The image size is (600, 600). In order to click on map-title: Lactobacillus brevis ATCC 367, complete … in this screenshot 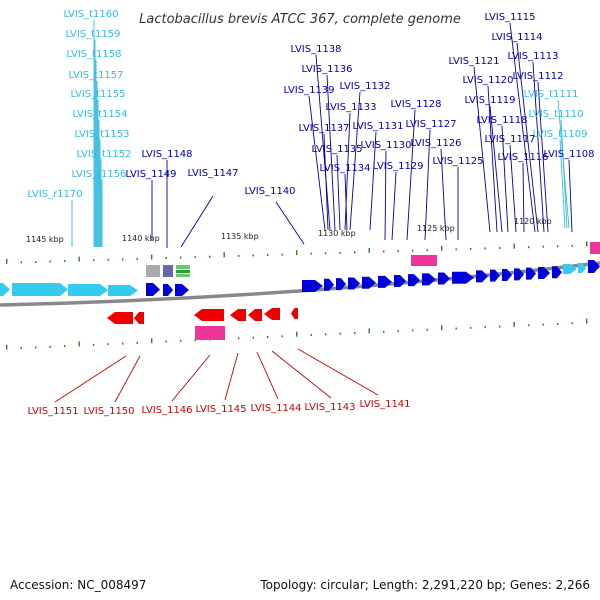, I will do `click(300, 19)`.